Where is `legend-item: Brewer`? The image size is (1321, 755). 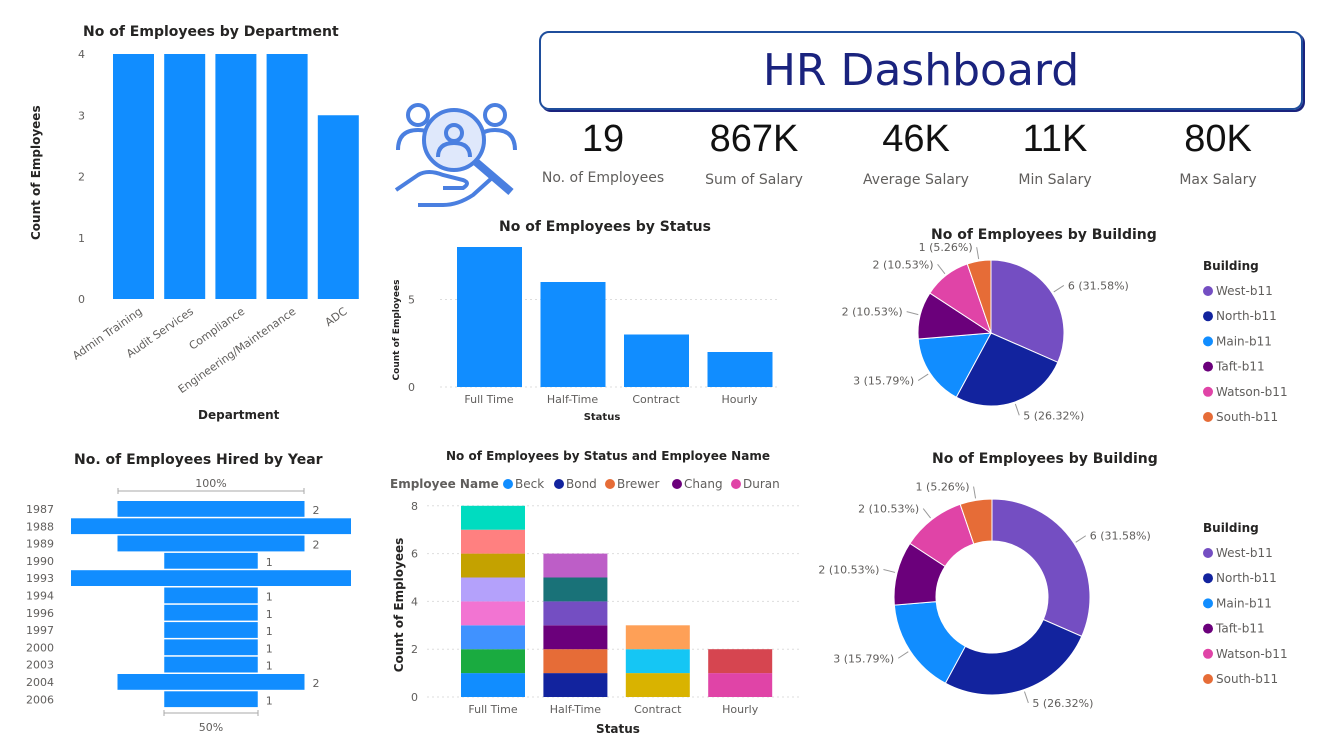
legend-item: Brewer is located at coordinates (638, 484).